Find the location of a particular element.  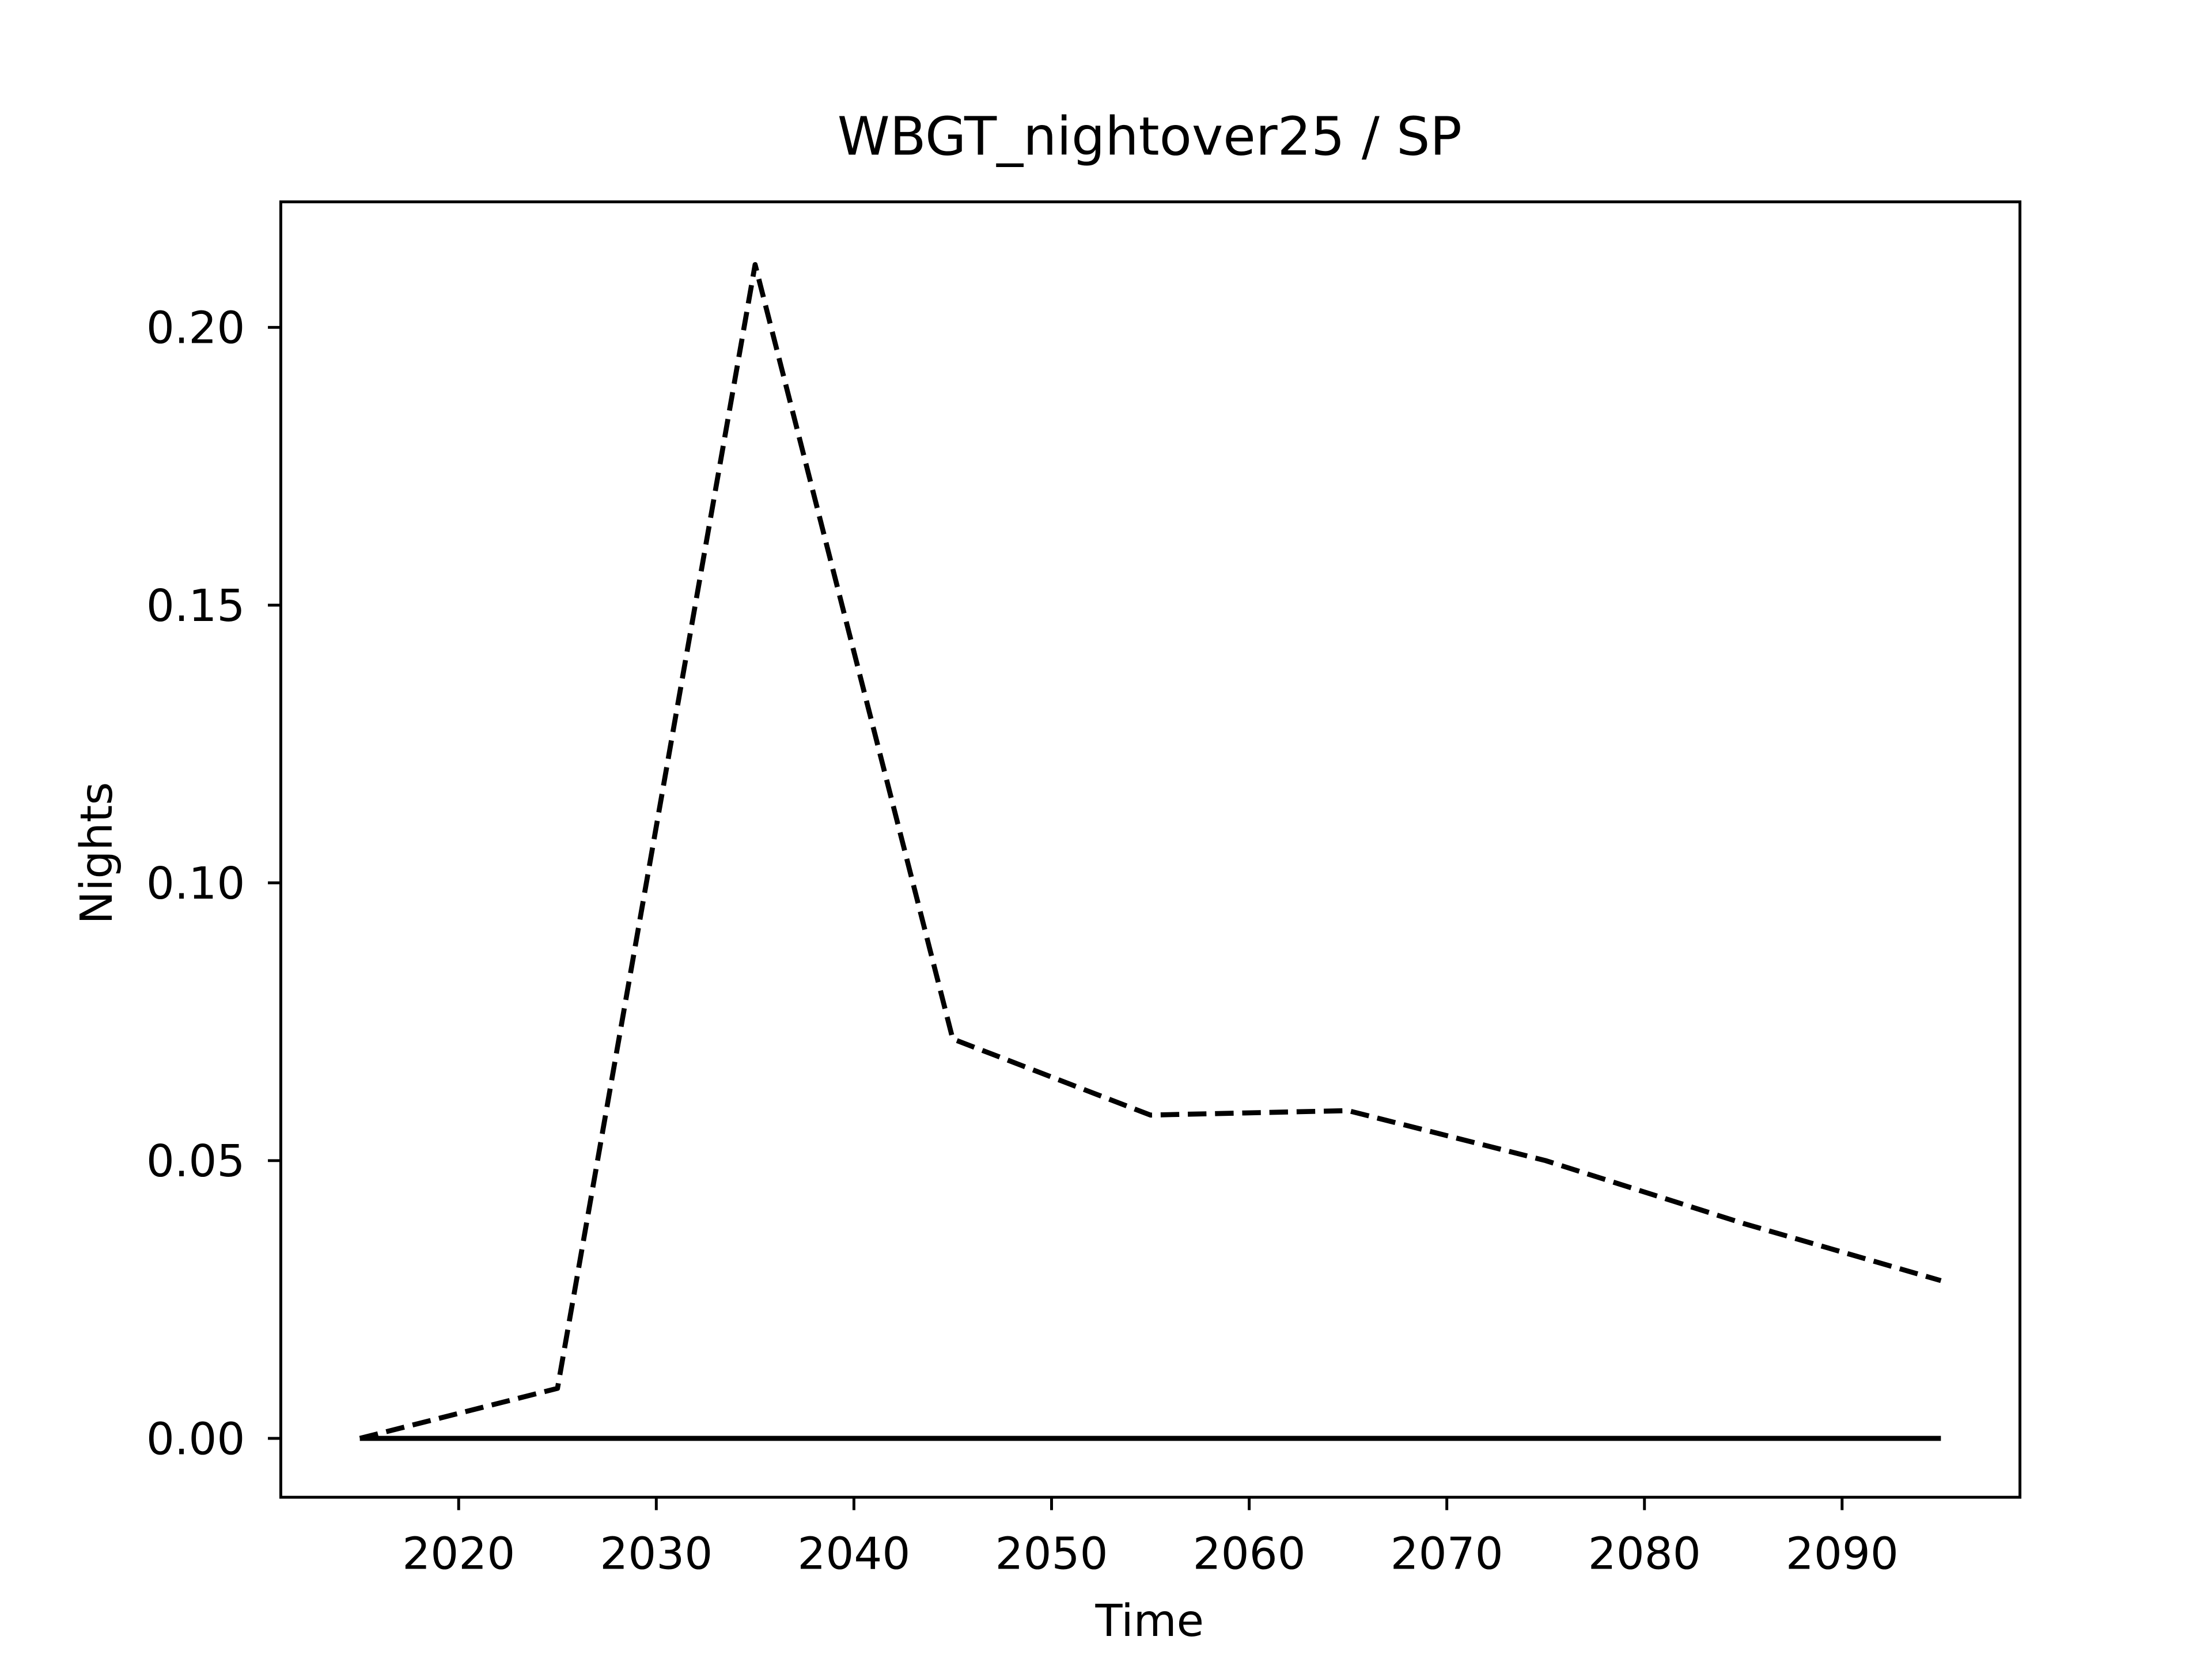

x-tick-label: 2040 is located at coordinates (853, 1554).